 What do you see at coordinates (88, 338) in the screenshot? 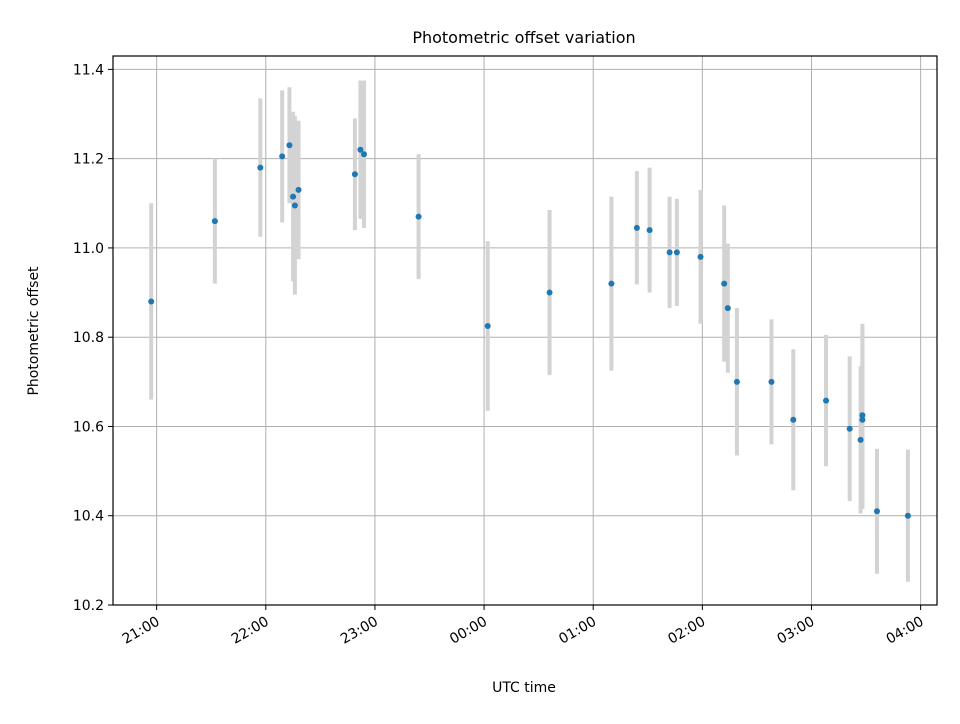
I see `y-tick-label: 10.8` at bounding box center [88, 338].